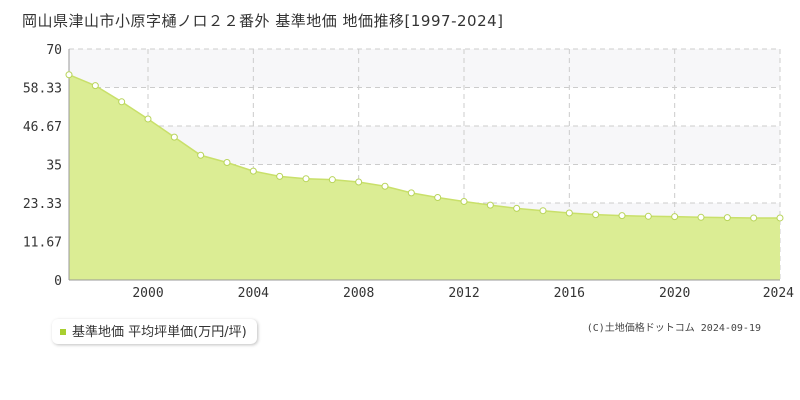  I want to click on y-tick-labels: 0 11.67 23.33 35 46.67 58.33 70, so click(42, 166).